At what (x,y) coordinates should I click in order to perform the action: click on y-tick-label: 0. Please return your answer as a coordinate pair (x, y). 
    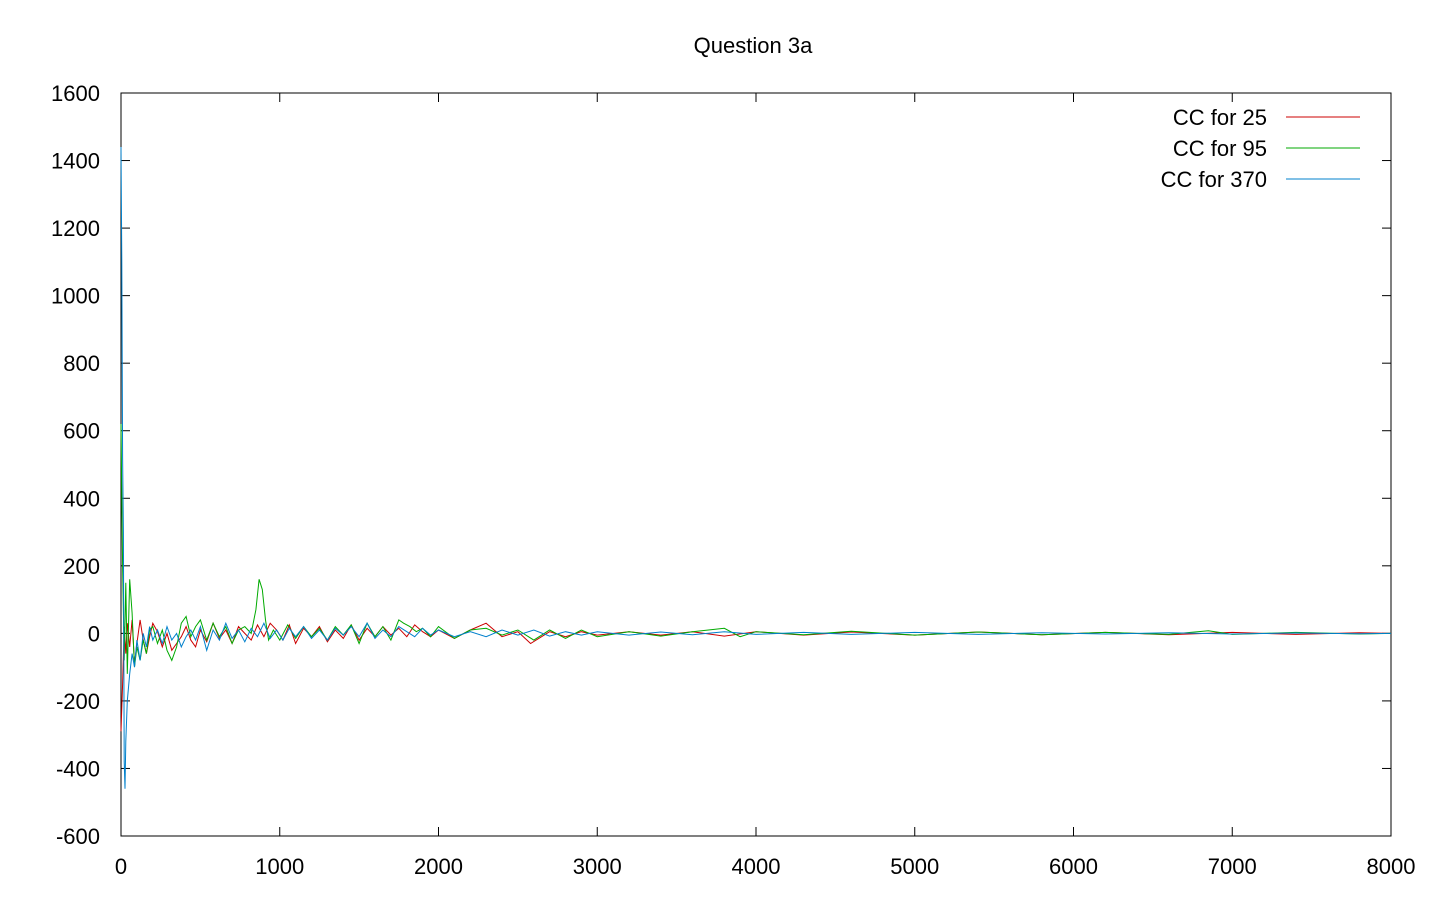
    Looking at the image, I should click on (94, 633).